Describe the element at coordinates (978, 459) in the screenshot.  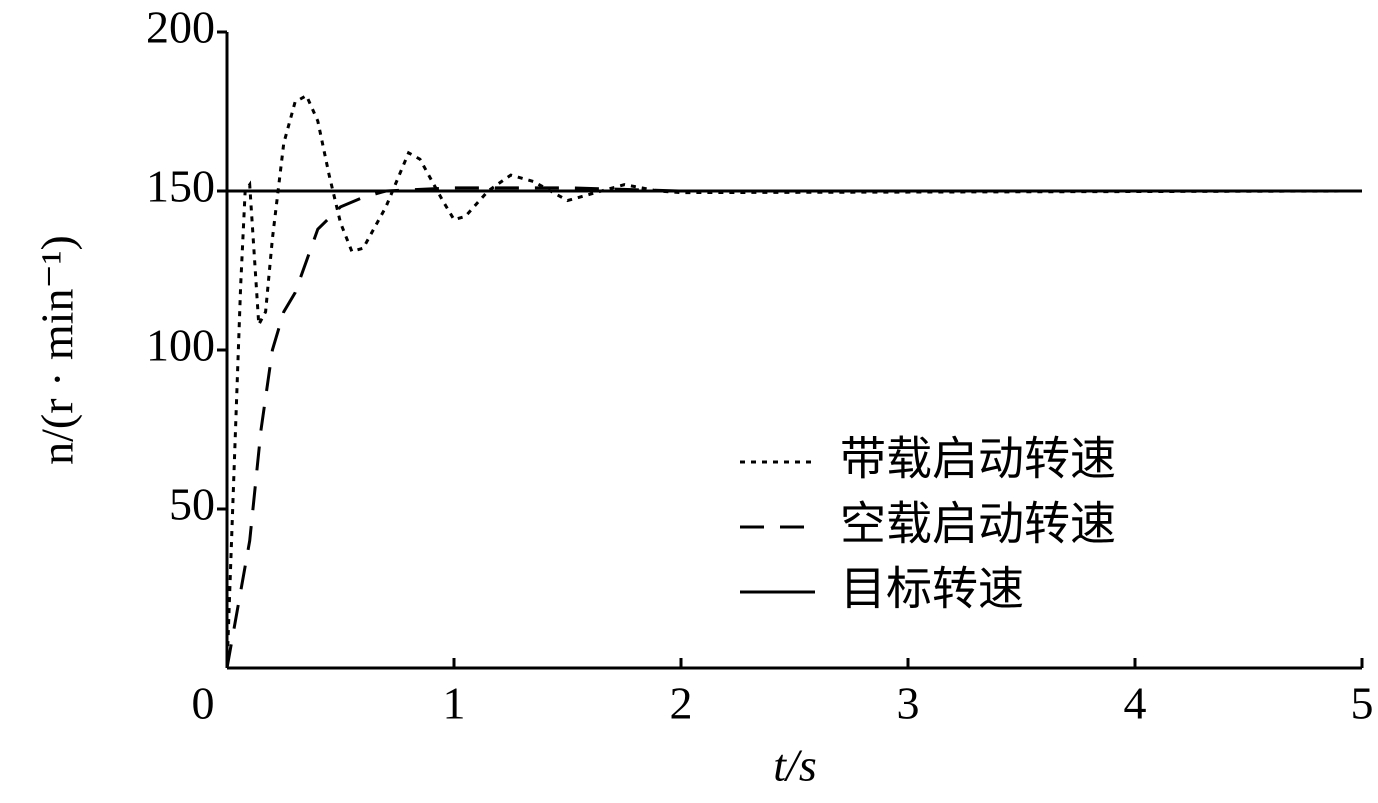
I see `legend-label: 带载启动转速` at that location.